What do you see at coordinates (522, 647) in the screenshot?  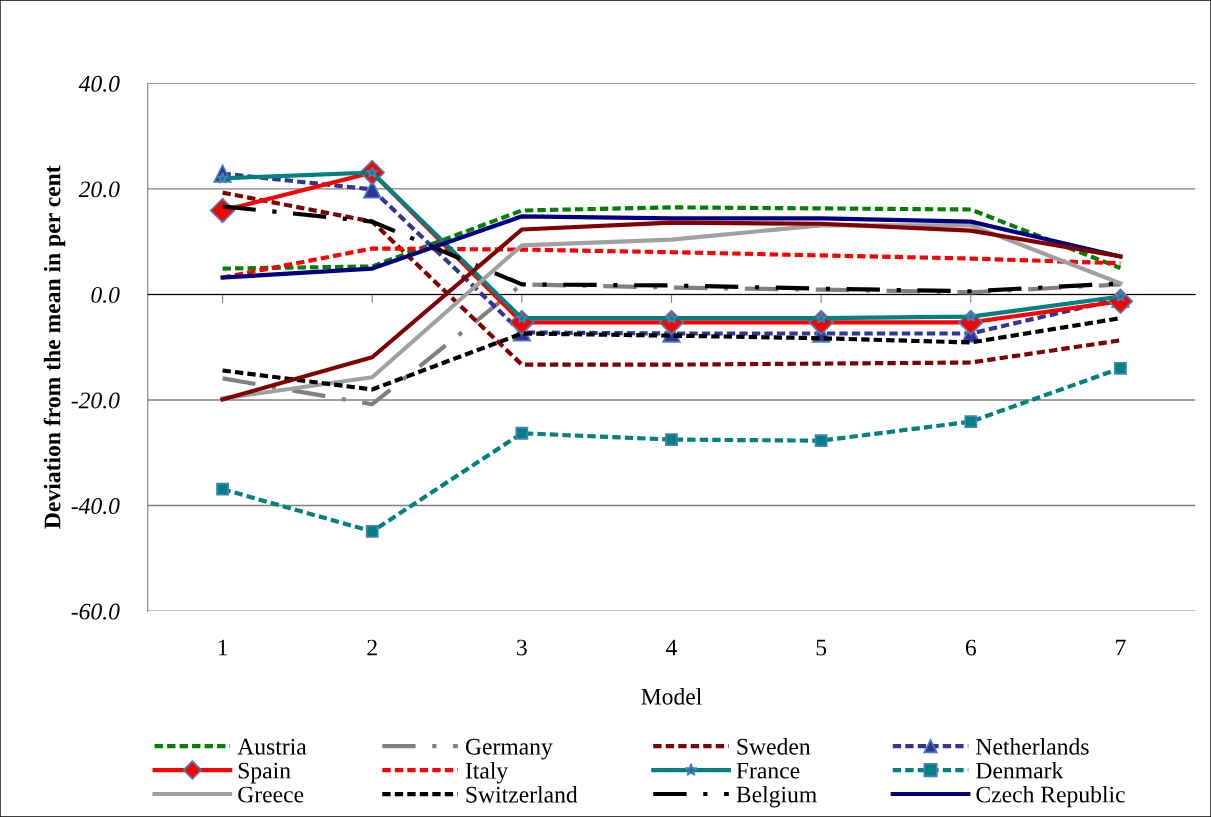 I see `x-tick-label: 3` at bounding box center [522, 647].